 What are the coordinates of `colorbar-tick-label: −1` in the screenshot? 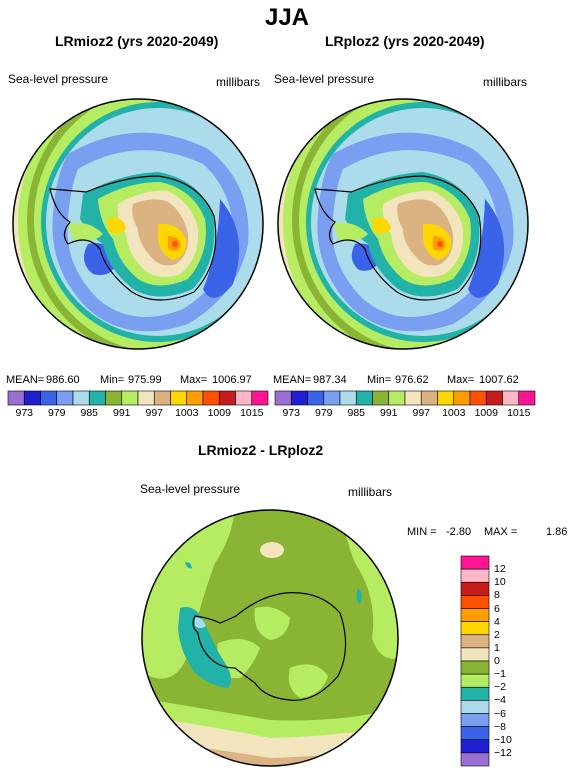 It's located at (500, 674).